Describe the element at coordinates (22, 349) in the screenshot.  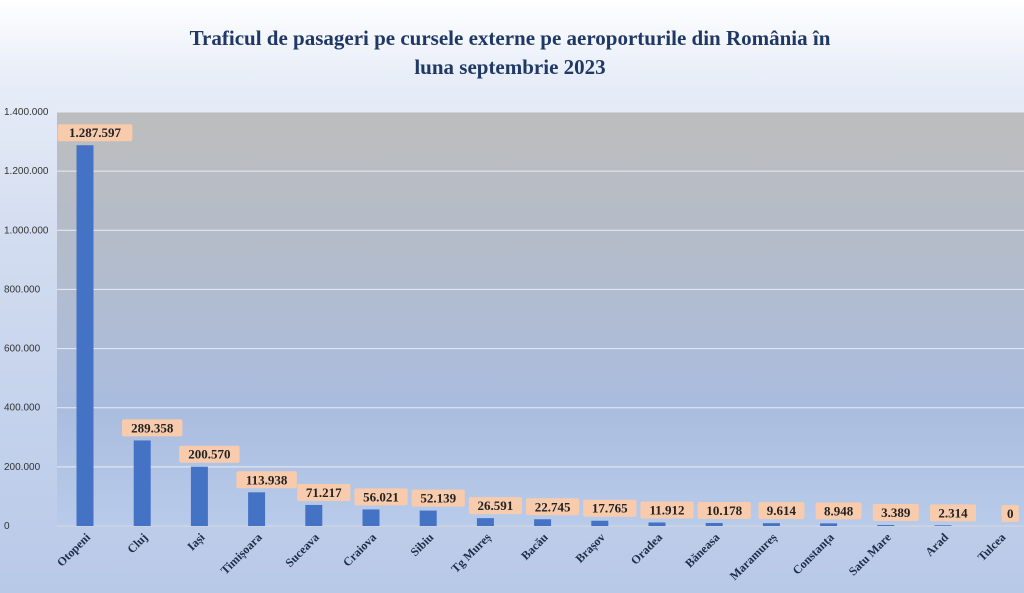
I see `y-tick-label: 600.000` at that location.